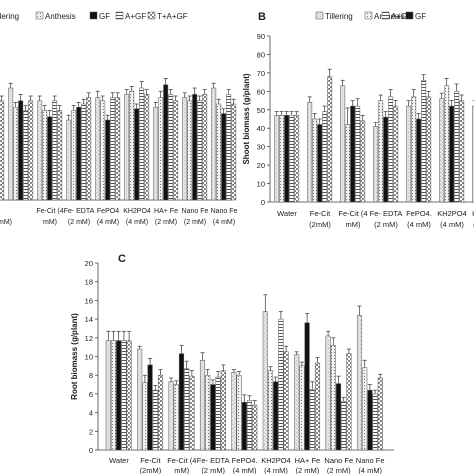 The height and width of the screenshot is (474, 474). Describe the element at coordinates (263, 202) in the screenshot. I see `y-tick-label: 0` at that location.